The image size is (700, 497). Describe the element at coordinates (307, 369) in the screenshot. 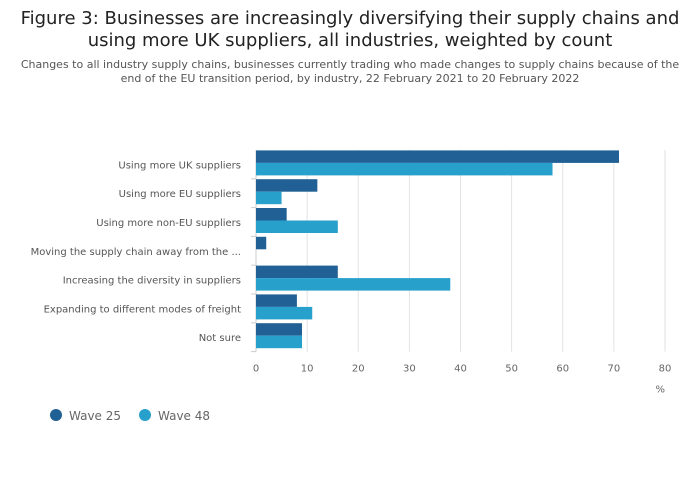

I see `x-tick-label: 10` at that location.